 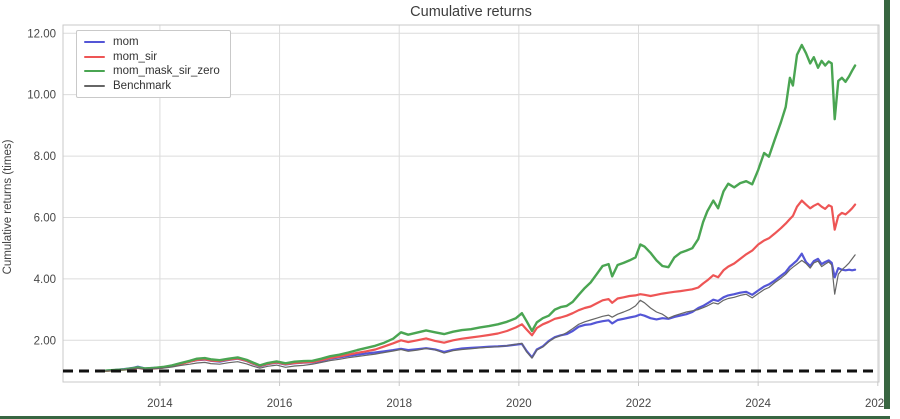 I want to click on chart-title: Cumulative returns, so click(x=471, y=12).